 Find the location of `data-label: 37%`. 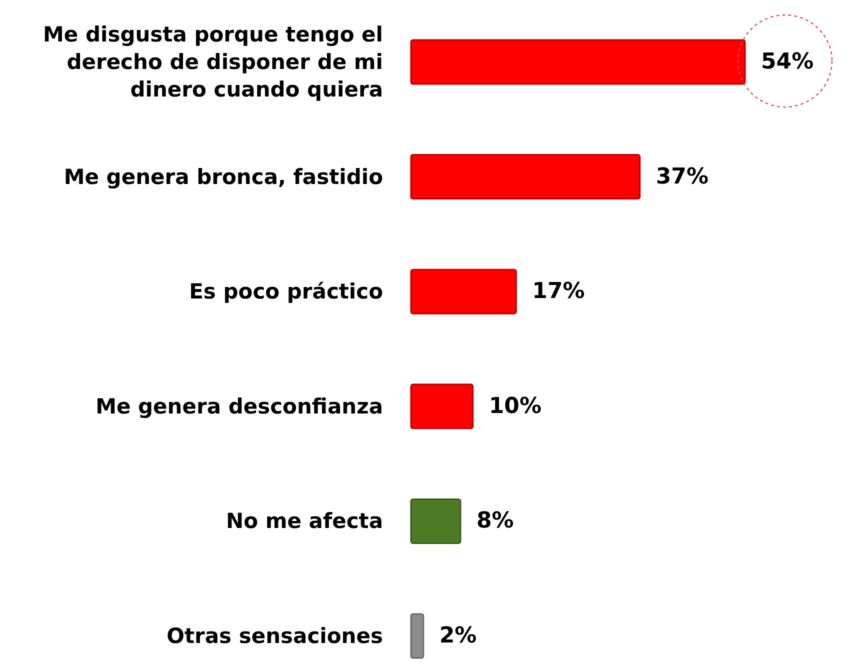

data-label: 37% is located at coordinates (682, 177).